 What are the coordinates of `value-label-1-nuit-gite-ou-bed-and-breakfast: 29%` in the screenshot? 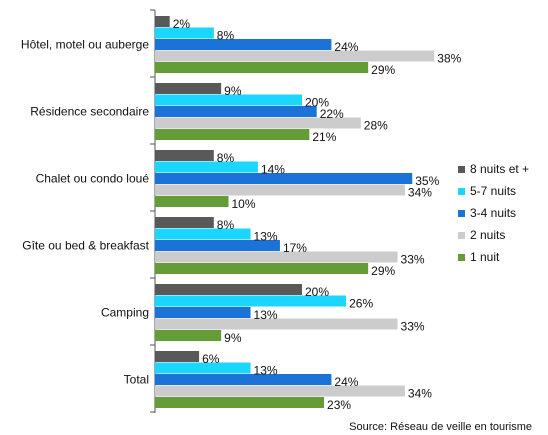 It's located at (383, 271).